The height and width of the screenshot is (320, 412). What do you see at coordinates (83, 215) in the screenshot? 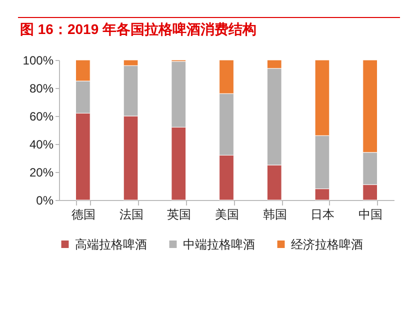
I see `x-tick-label: 德国` at bounding box center [83, 215].